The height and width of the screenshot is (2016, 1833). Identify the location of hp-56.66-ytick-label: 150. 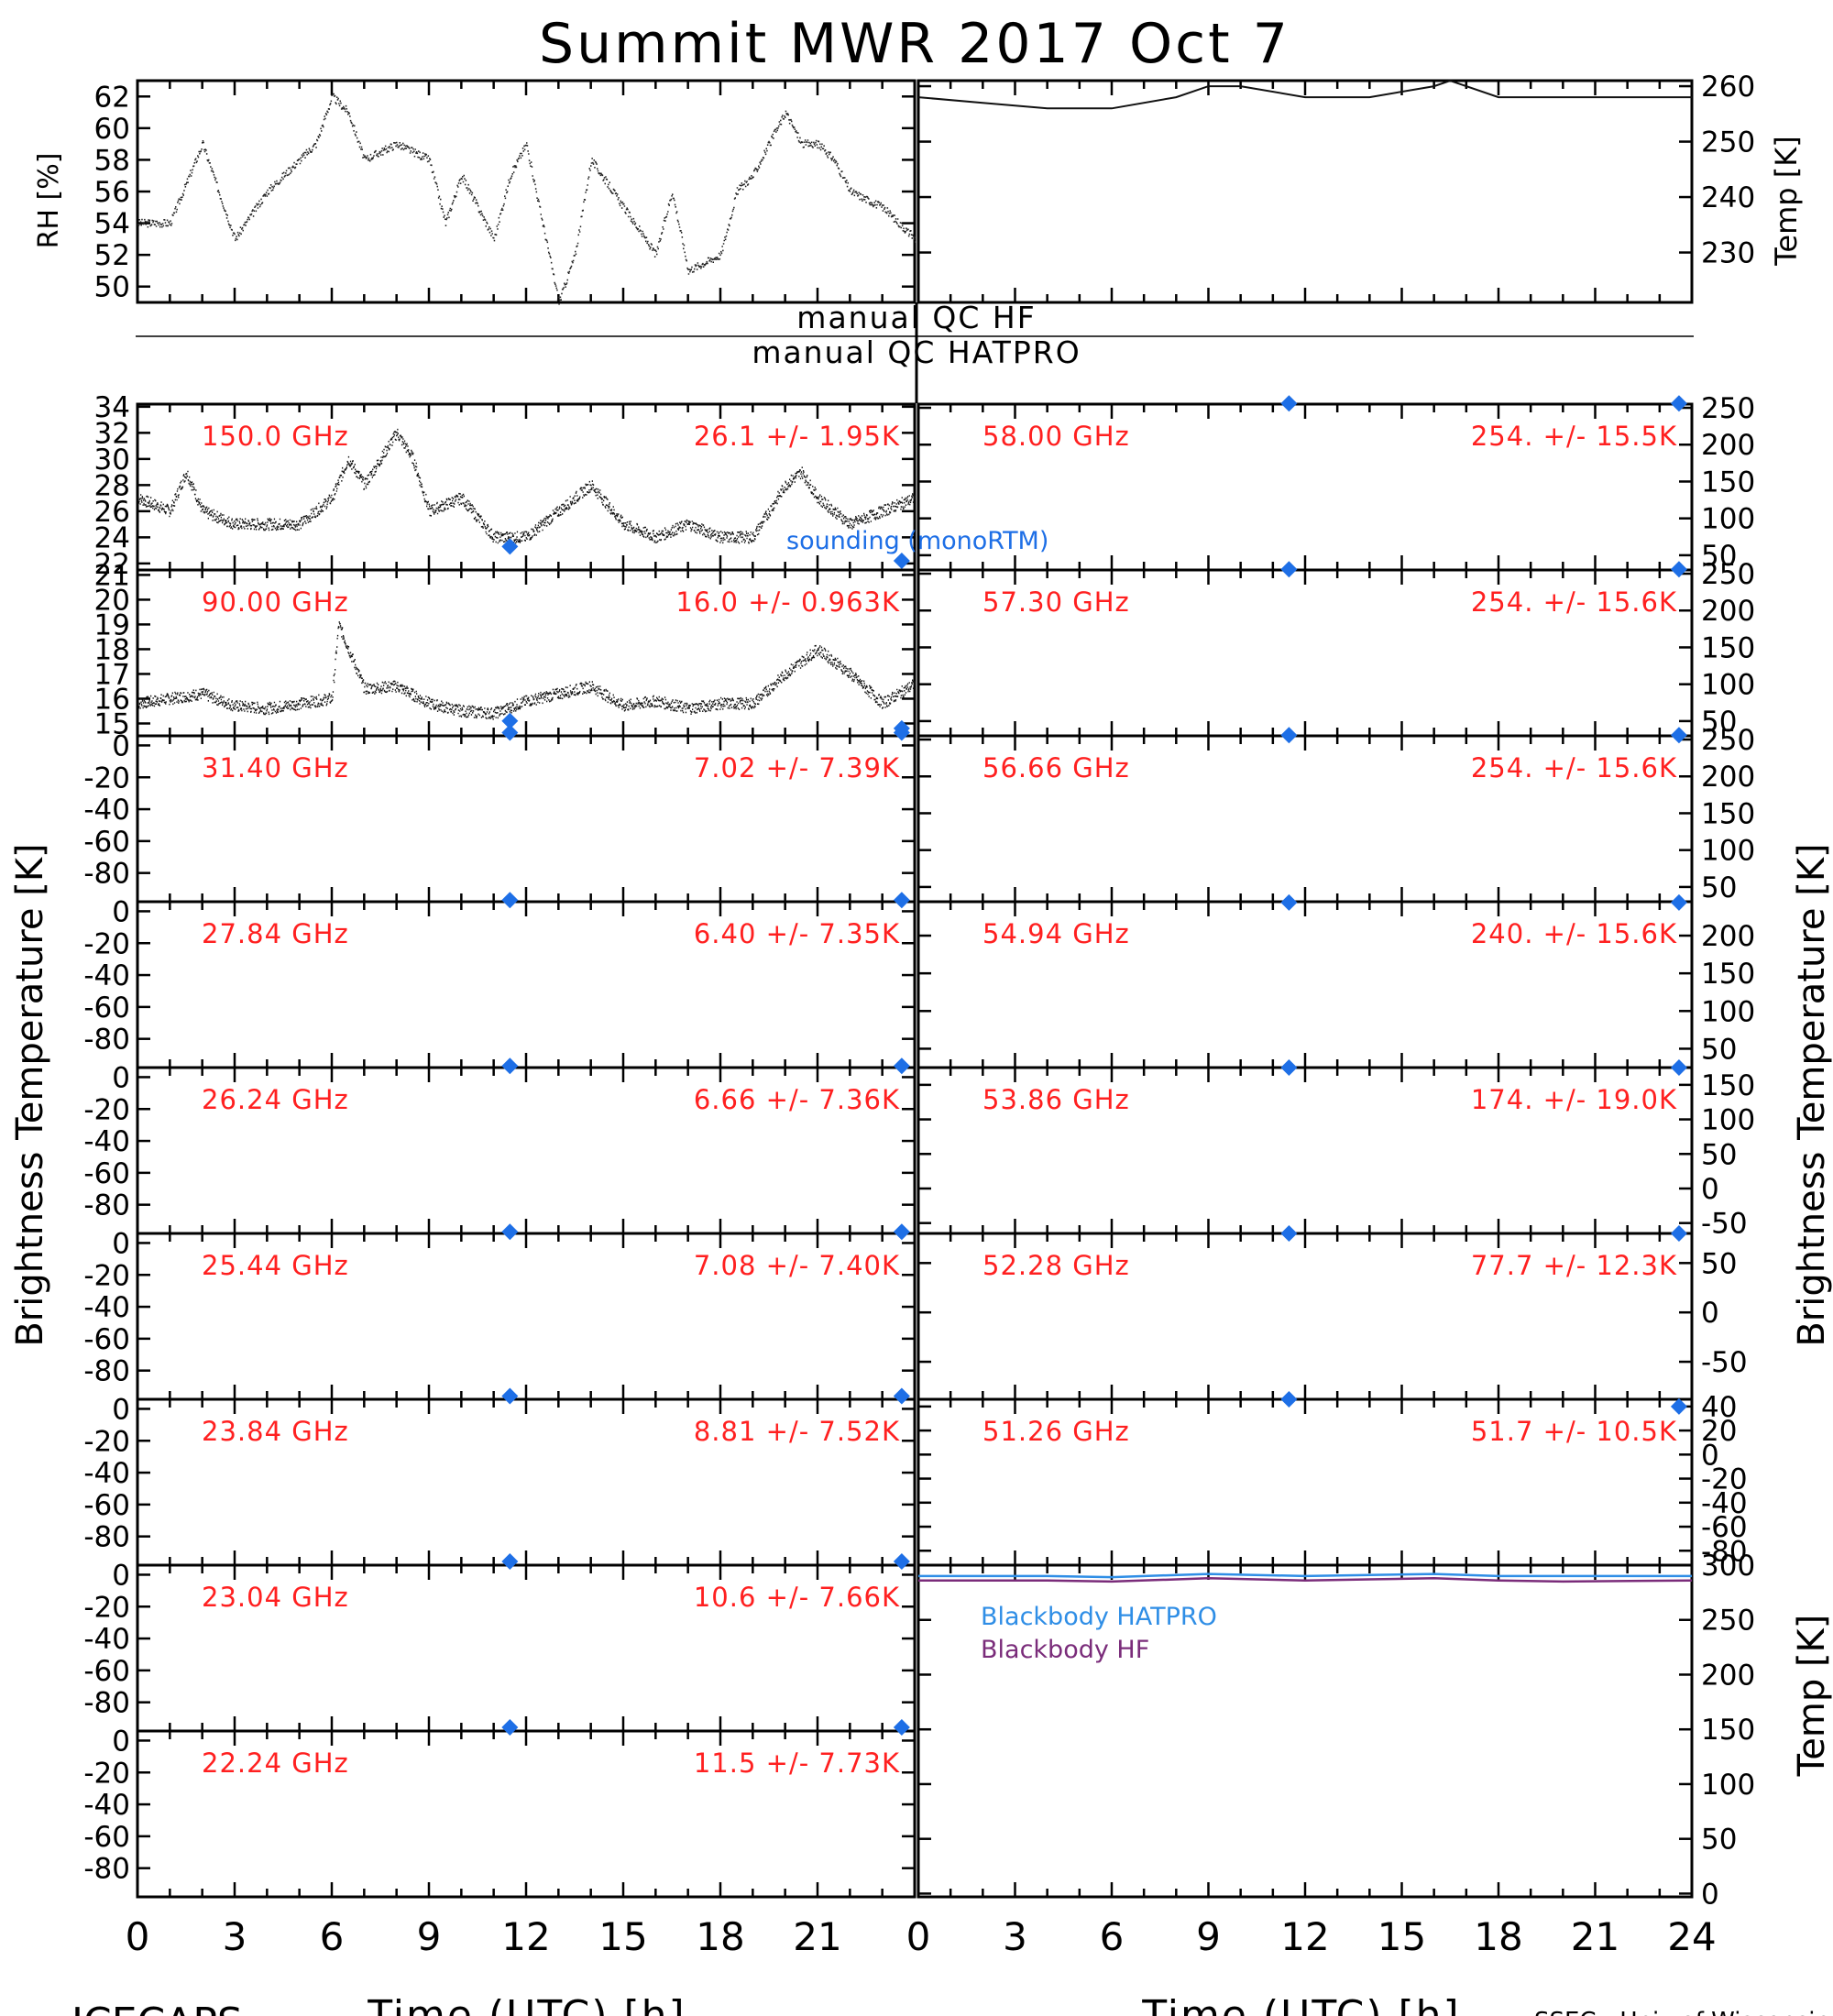
(1728, 813).